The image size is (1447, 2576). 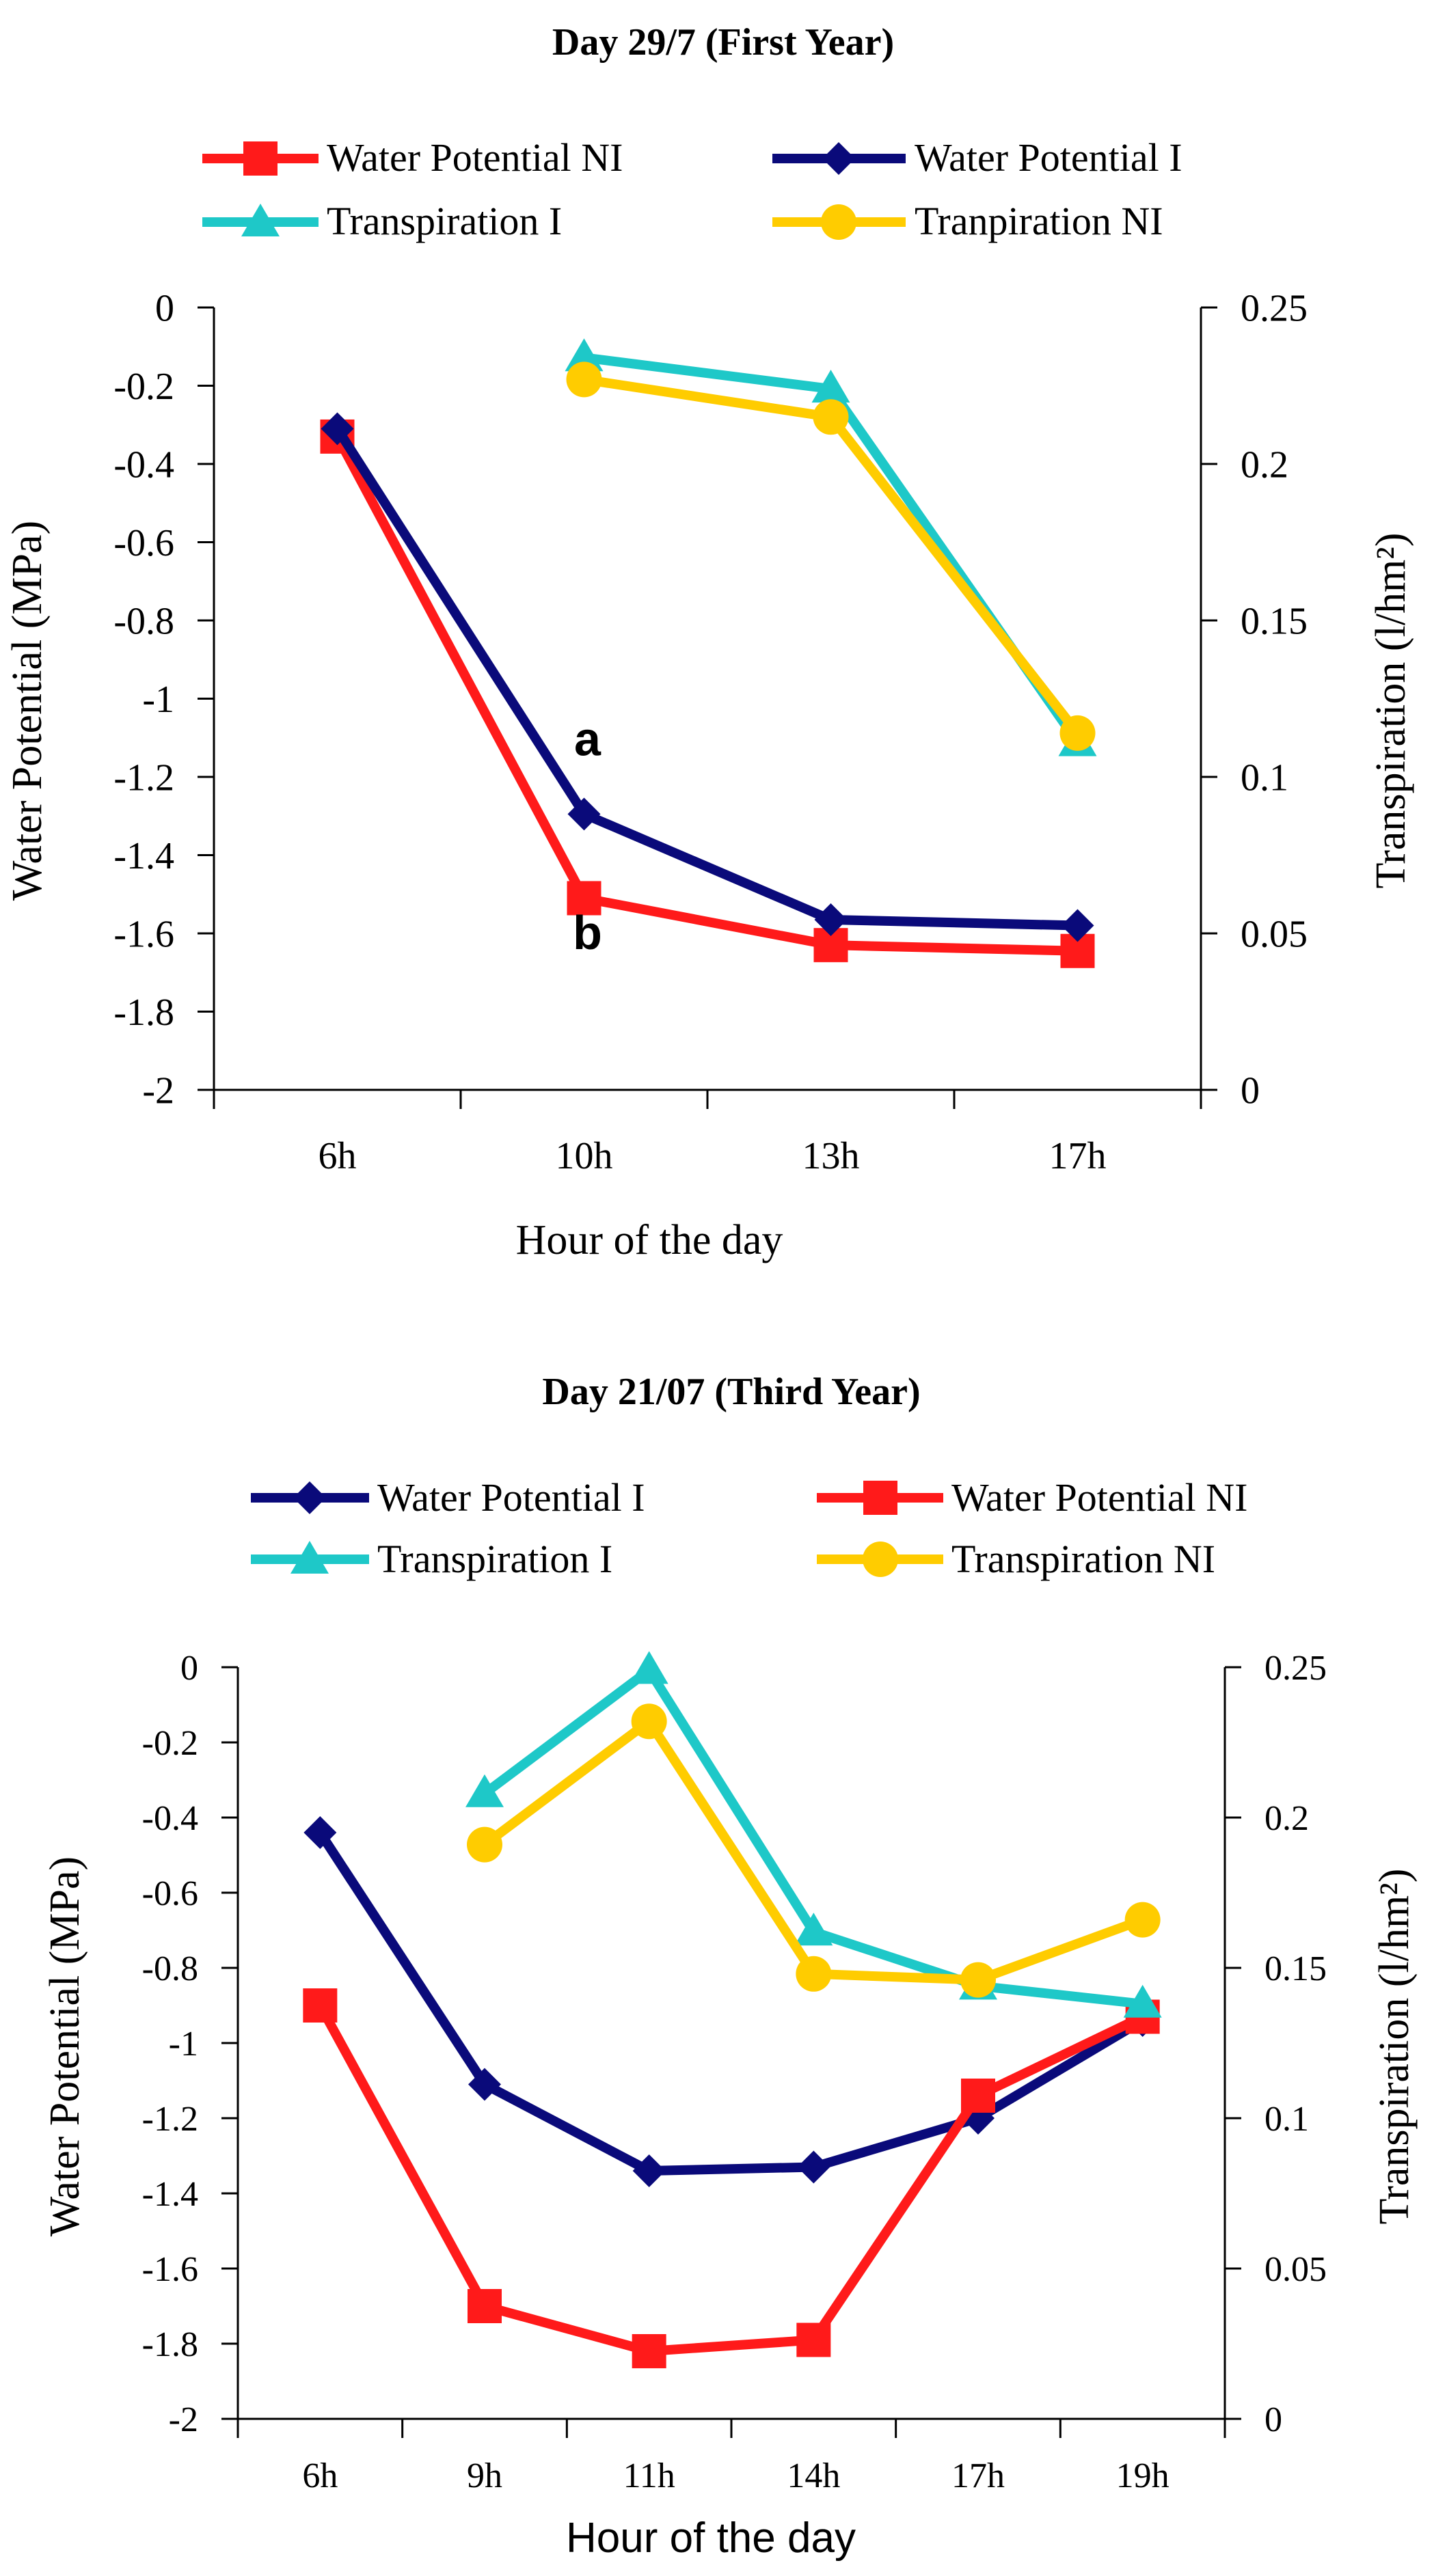 What do you see at coordinates (1083, 1559) in the screenshot?
I see `chart-2-legend-label-3: Transpiration NI` at bounding box center [1083, 1559].